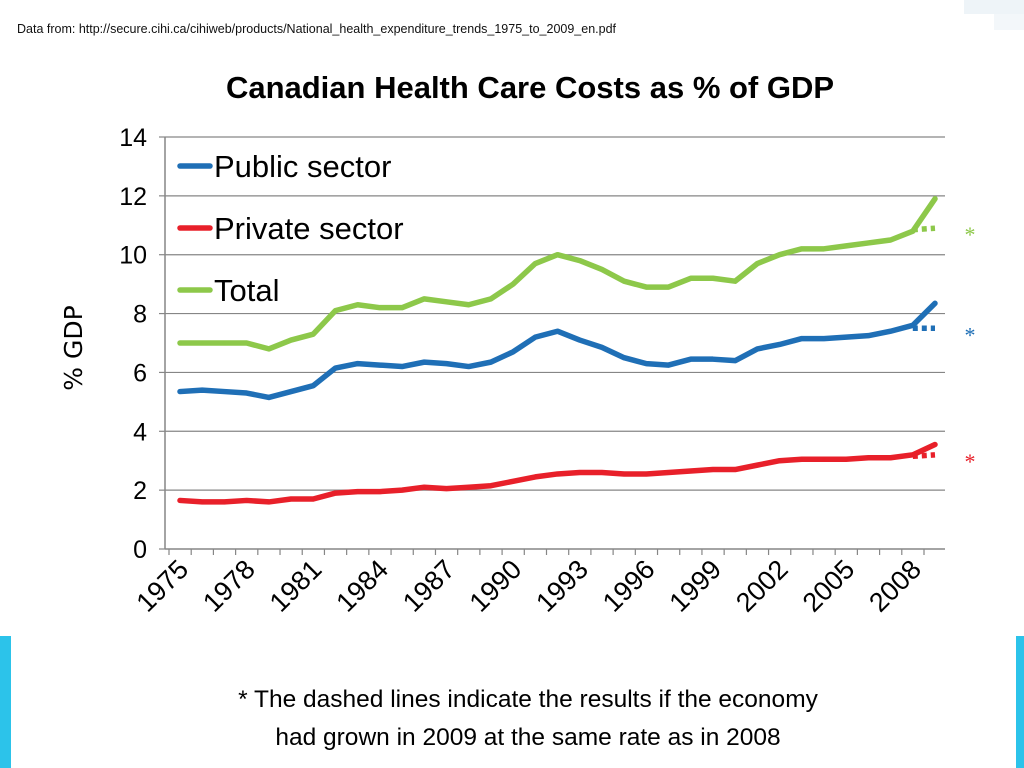  I want to click on y-tick-label: 4, so click(140, 432).